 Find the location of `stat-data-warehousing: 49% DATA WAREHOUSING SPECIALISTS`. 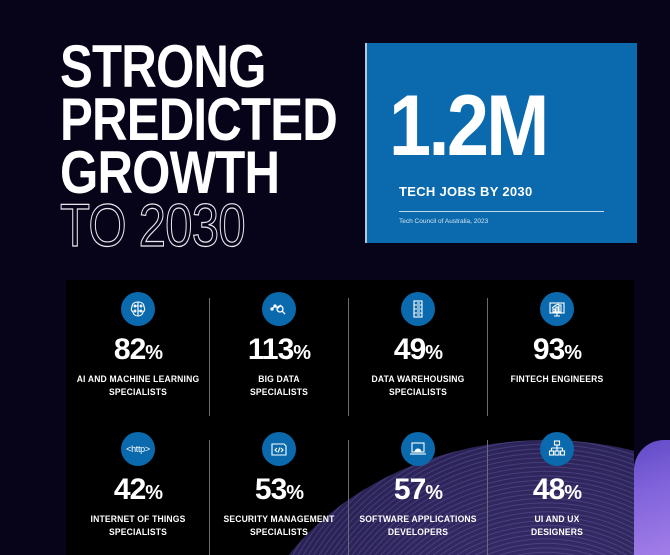

stat-data-warehousing: 49% DATA WAREHOUSING SPECIALISTS is located at coordinates (418, 345).